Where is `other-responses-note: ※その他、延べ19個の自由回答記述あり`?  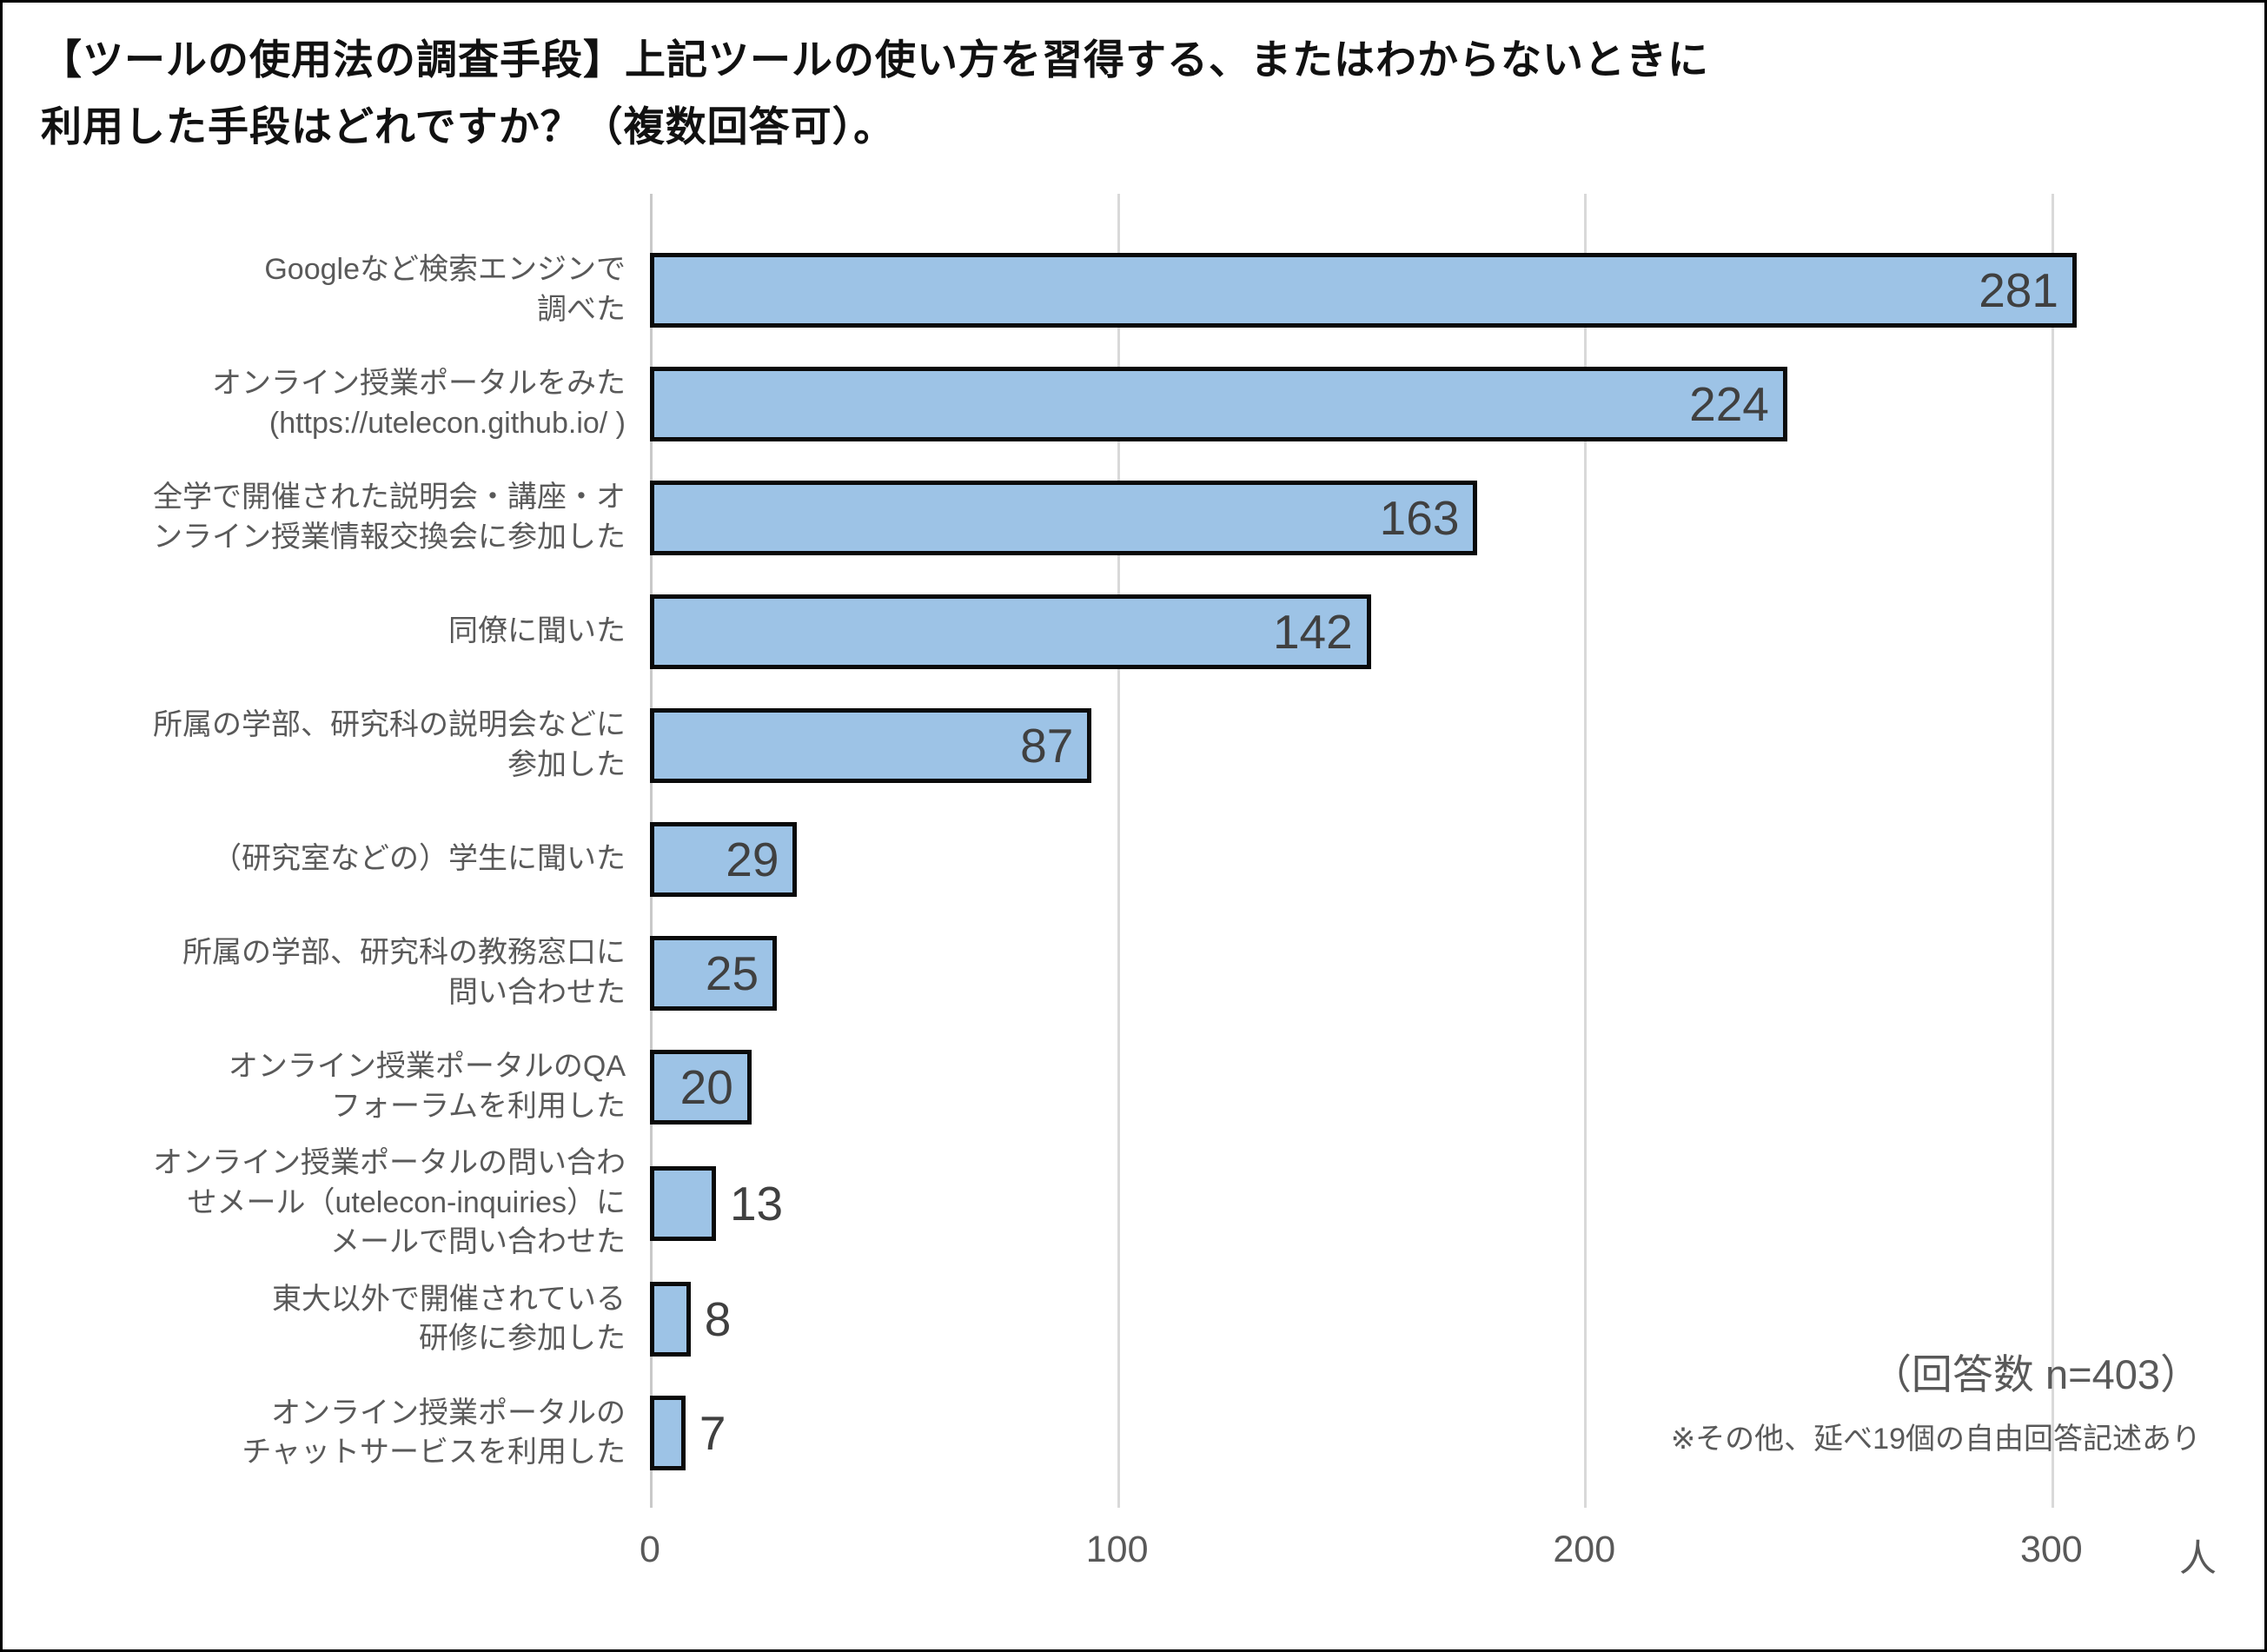 other-responses-note: ※その他、延べ19個の自由回答記述あり is located at coordinates (1935, 1439).